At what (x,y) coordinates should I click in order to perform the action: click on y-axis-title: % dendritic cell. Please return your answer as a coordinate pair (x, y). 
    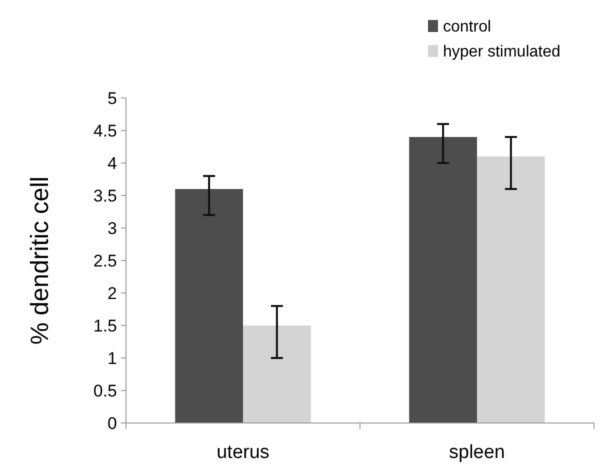
    Looking at the image, I should click on (40, 260).